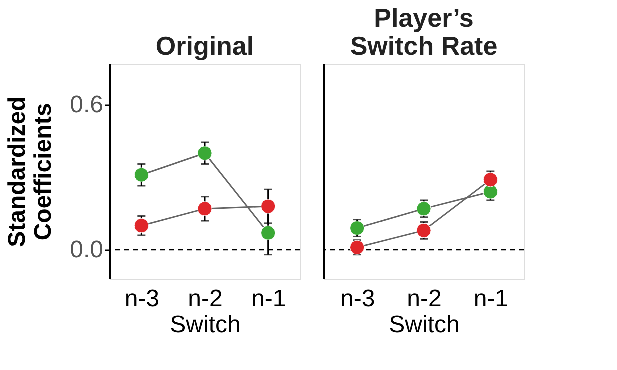  I want to click on chart-title: Original, so click(205, 46).